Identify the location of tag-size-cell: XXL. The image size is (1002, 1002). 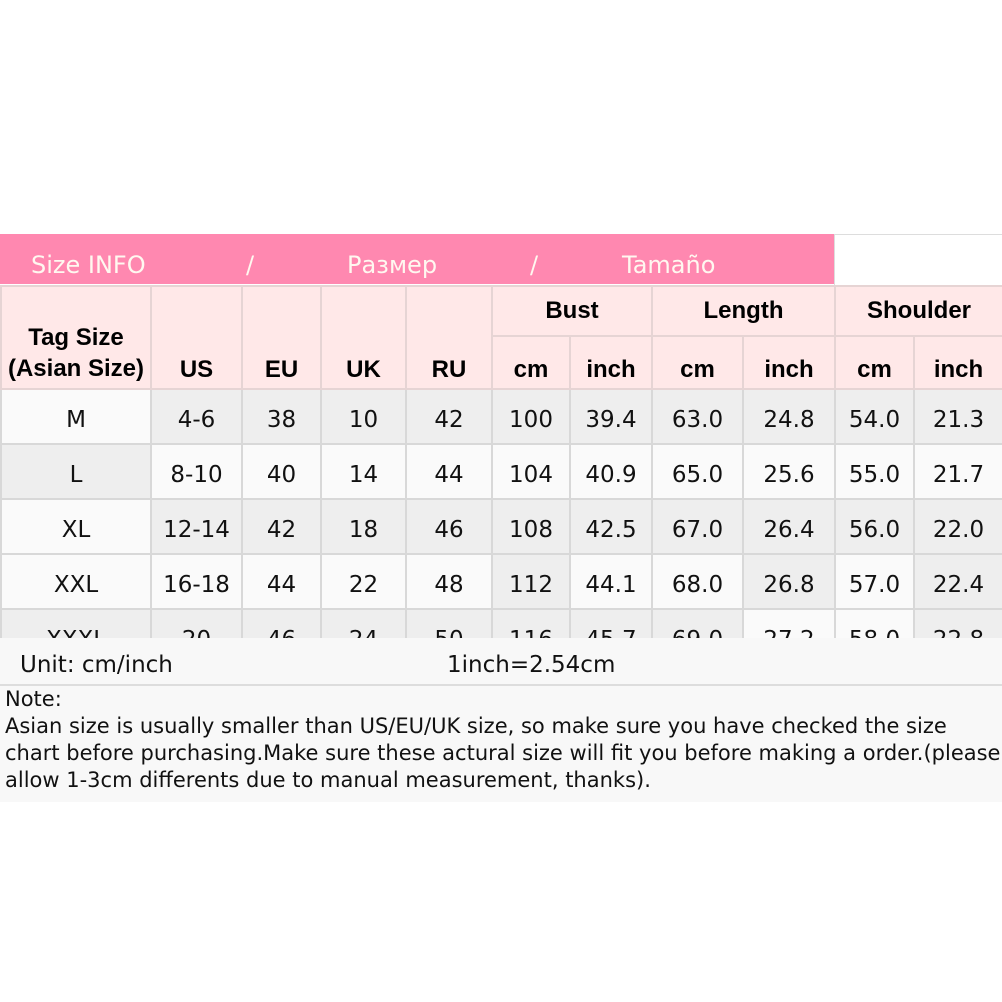
(76, 581).